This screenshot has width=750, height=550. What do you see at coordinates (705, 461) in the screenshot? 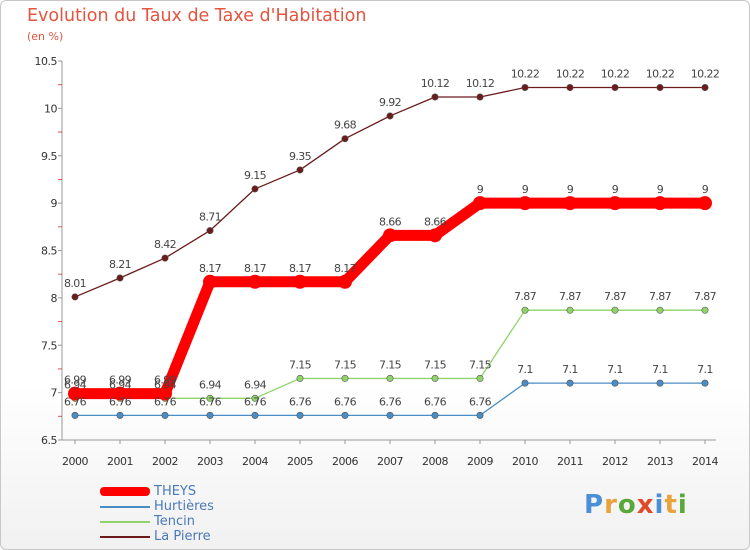
I see `x-tick-label: 2014` at bounding box center [705, 461].